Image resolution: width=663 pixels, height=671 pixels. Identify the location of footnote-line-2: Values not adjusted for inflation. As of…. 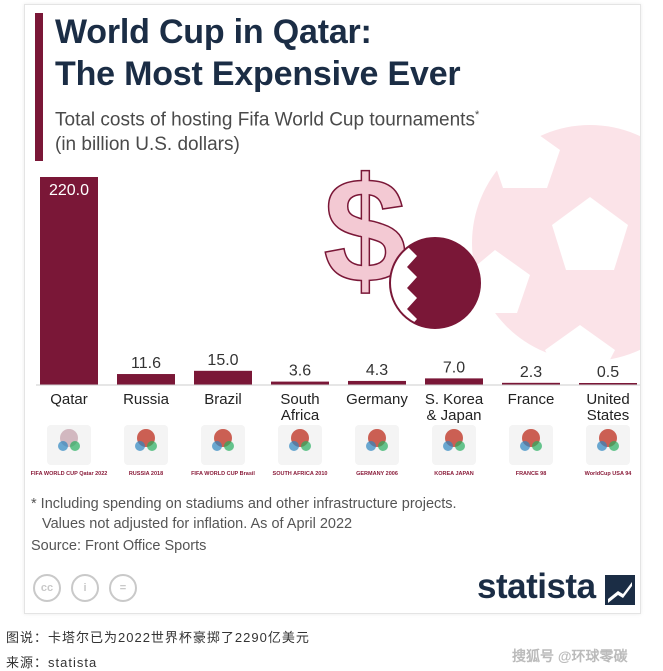
(197, 524).